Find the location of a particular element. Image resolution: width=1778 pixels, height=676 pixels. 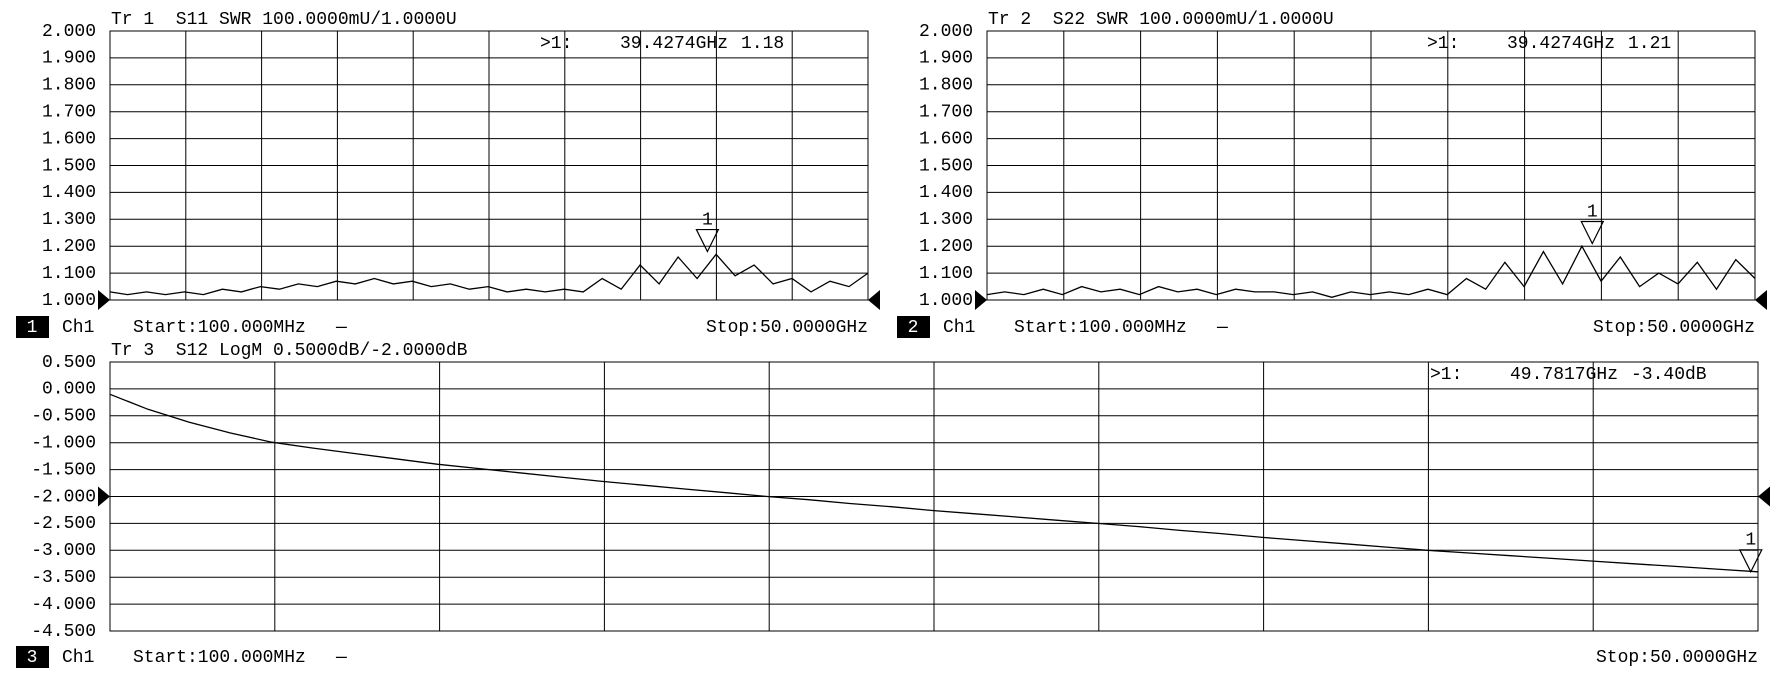

y-tick-label: -3.000 is located at coordinates (63, 551).